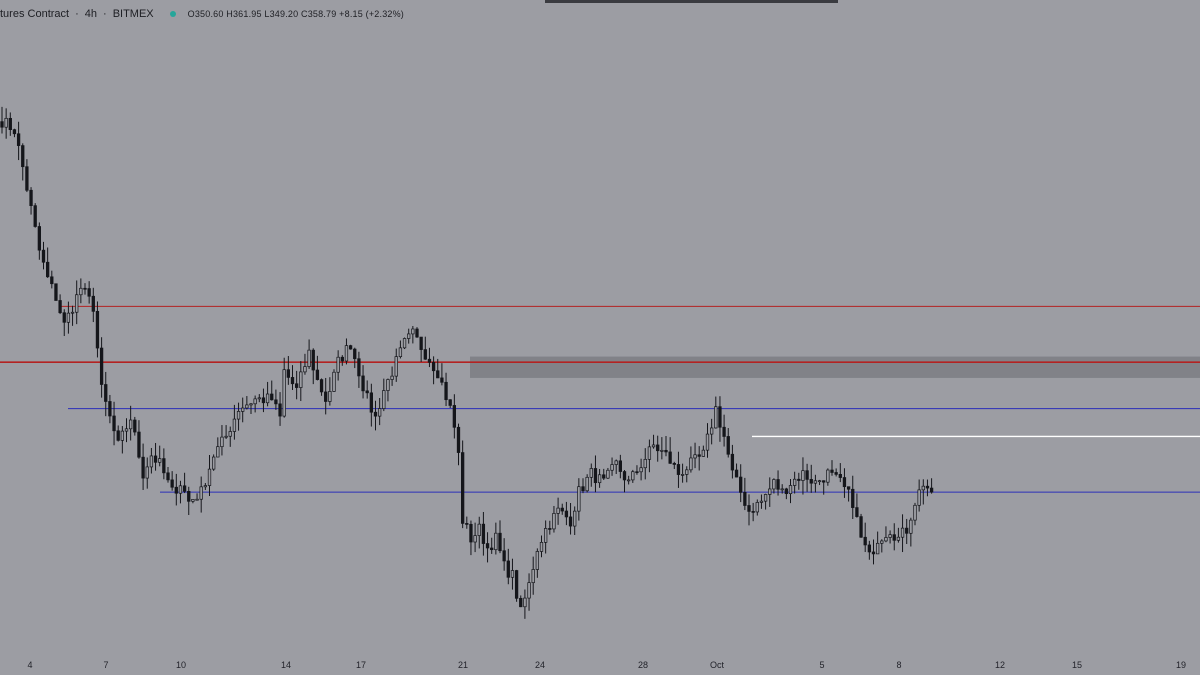 The width and height of the screenshot is (1200, 675). I want to click on x-tick-label: 8, so click(898, 665).